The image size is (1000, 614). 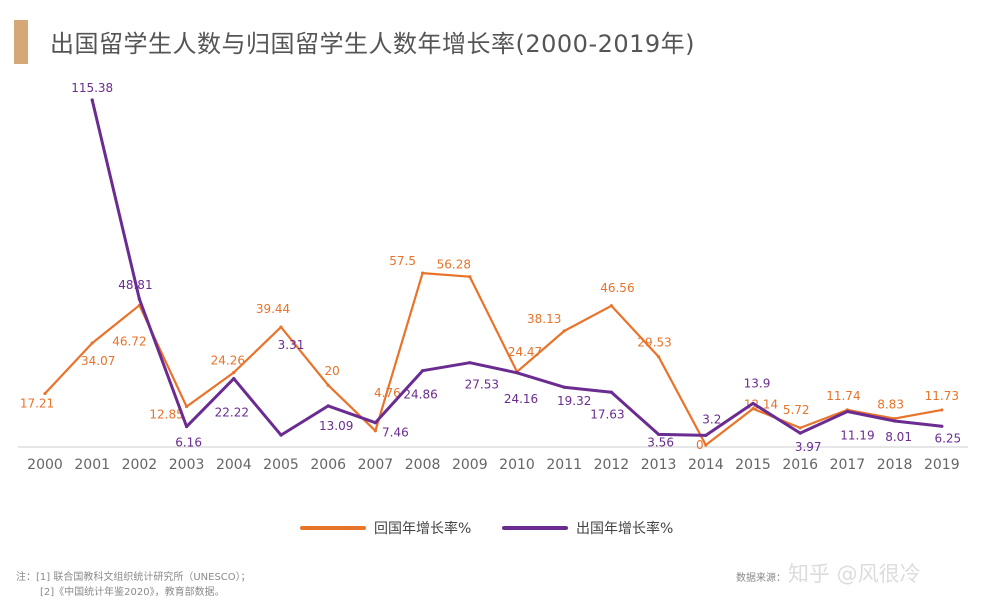 I want to click on data-label: 20, so click(x=332, y=371).